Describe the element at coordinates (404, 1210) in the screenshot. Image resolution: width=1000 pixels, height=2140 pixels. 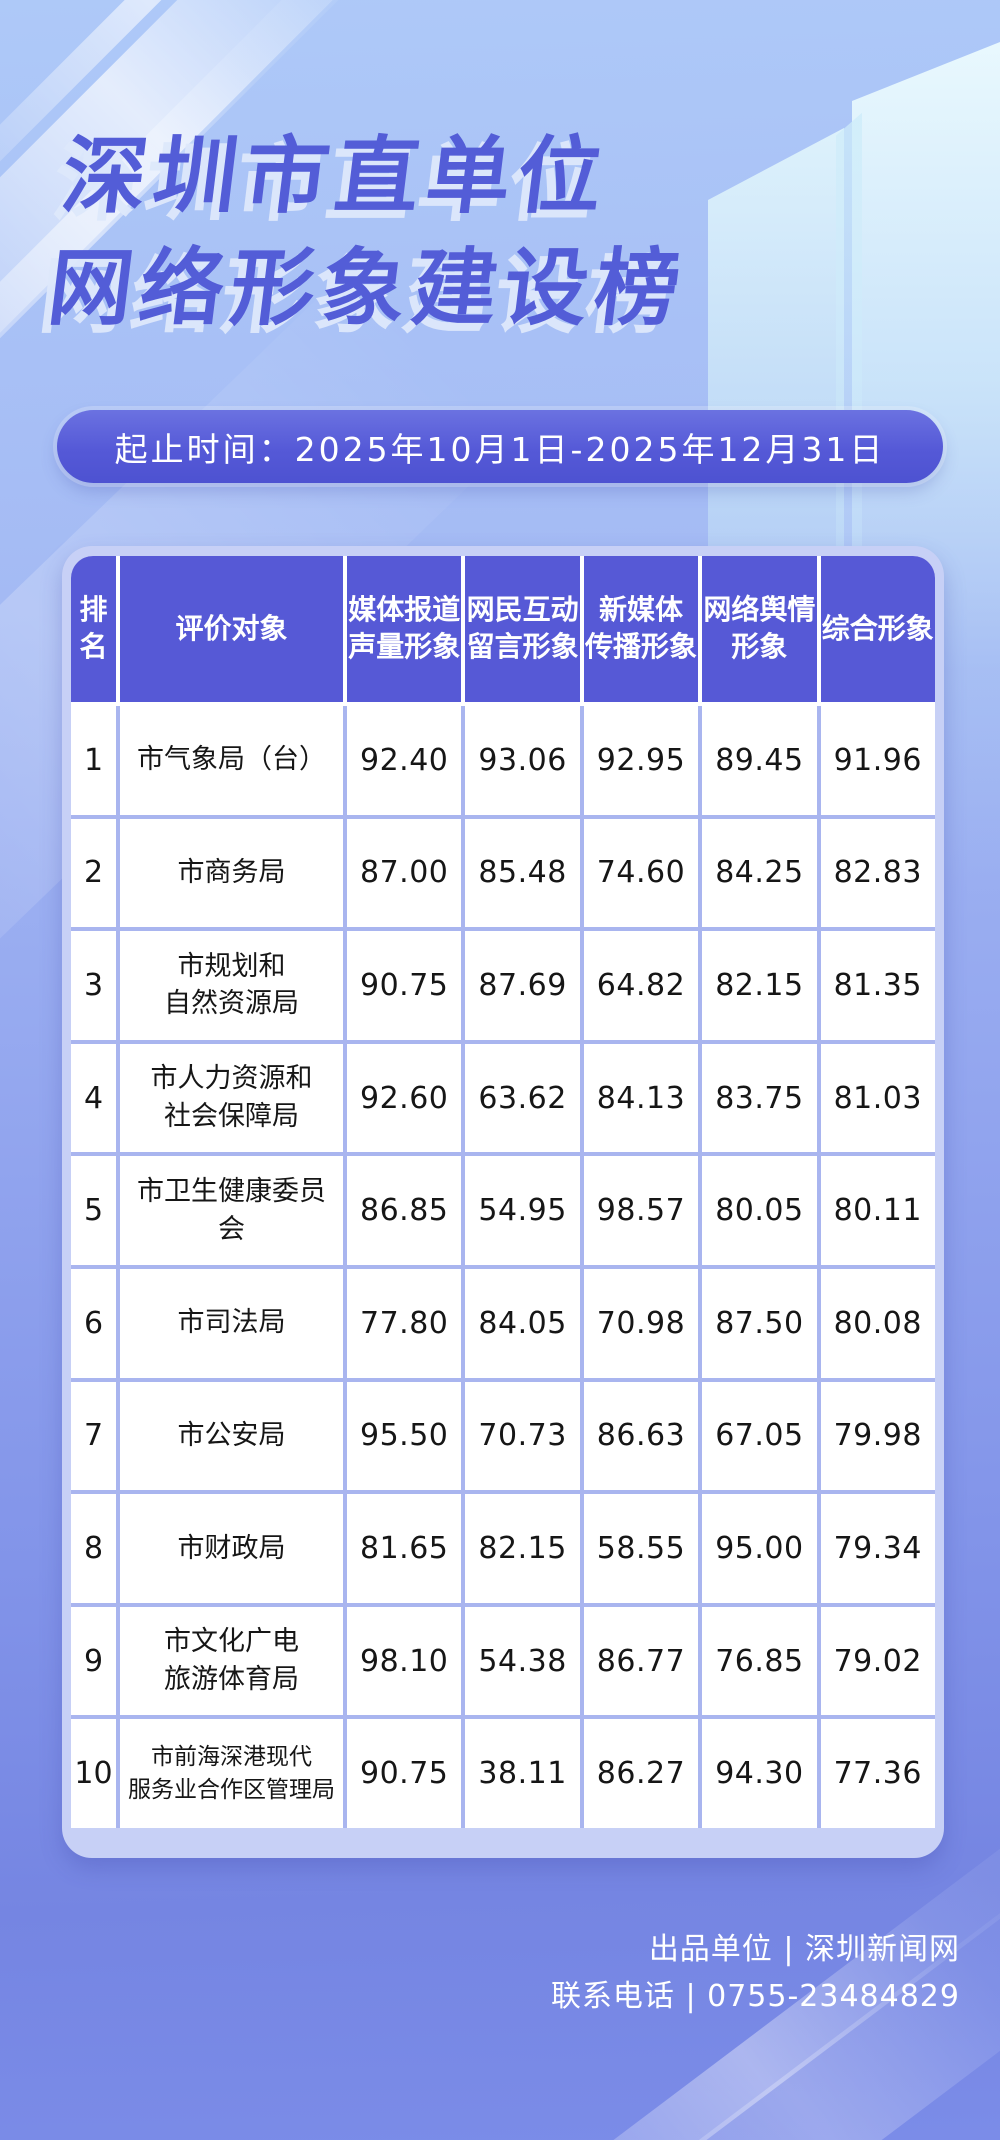
I see `score-cell: 86.85` at that location.